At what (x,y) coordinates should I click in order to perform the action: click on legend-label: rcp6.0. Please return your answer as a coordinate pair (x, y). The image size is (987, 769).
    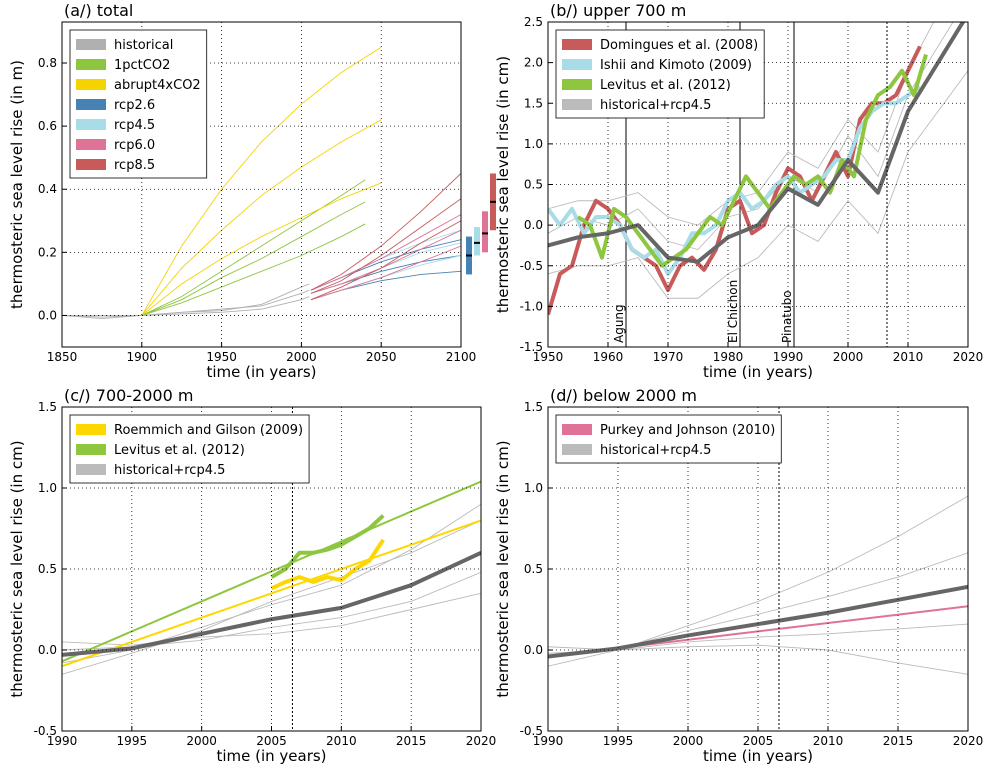
    Looking at the image, I should click on (134, 145).